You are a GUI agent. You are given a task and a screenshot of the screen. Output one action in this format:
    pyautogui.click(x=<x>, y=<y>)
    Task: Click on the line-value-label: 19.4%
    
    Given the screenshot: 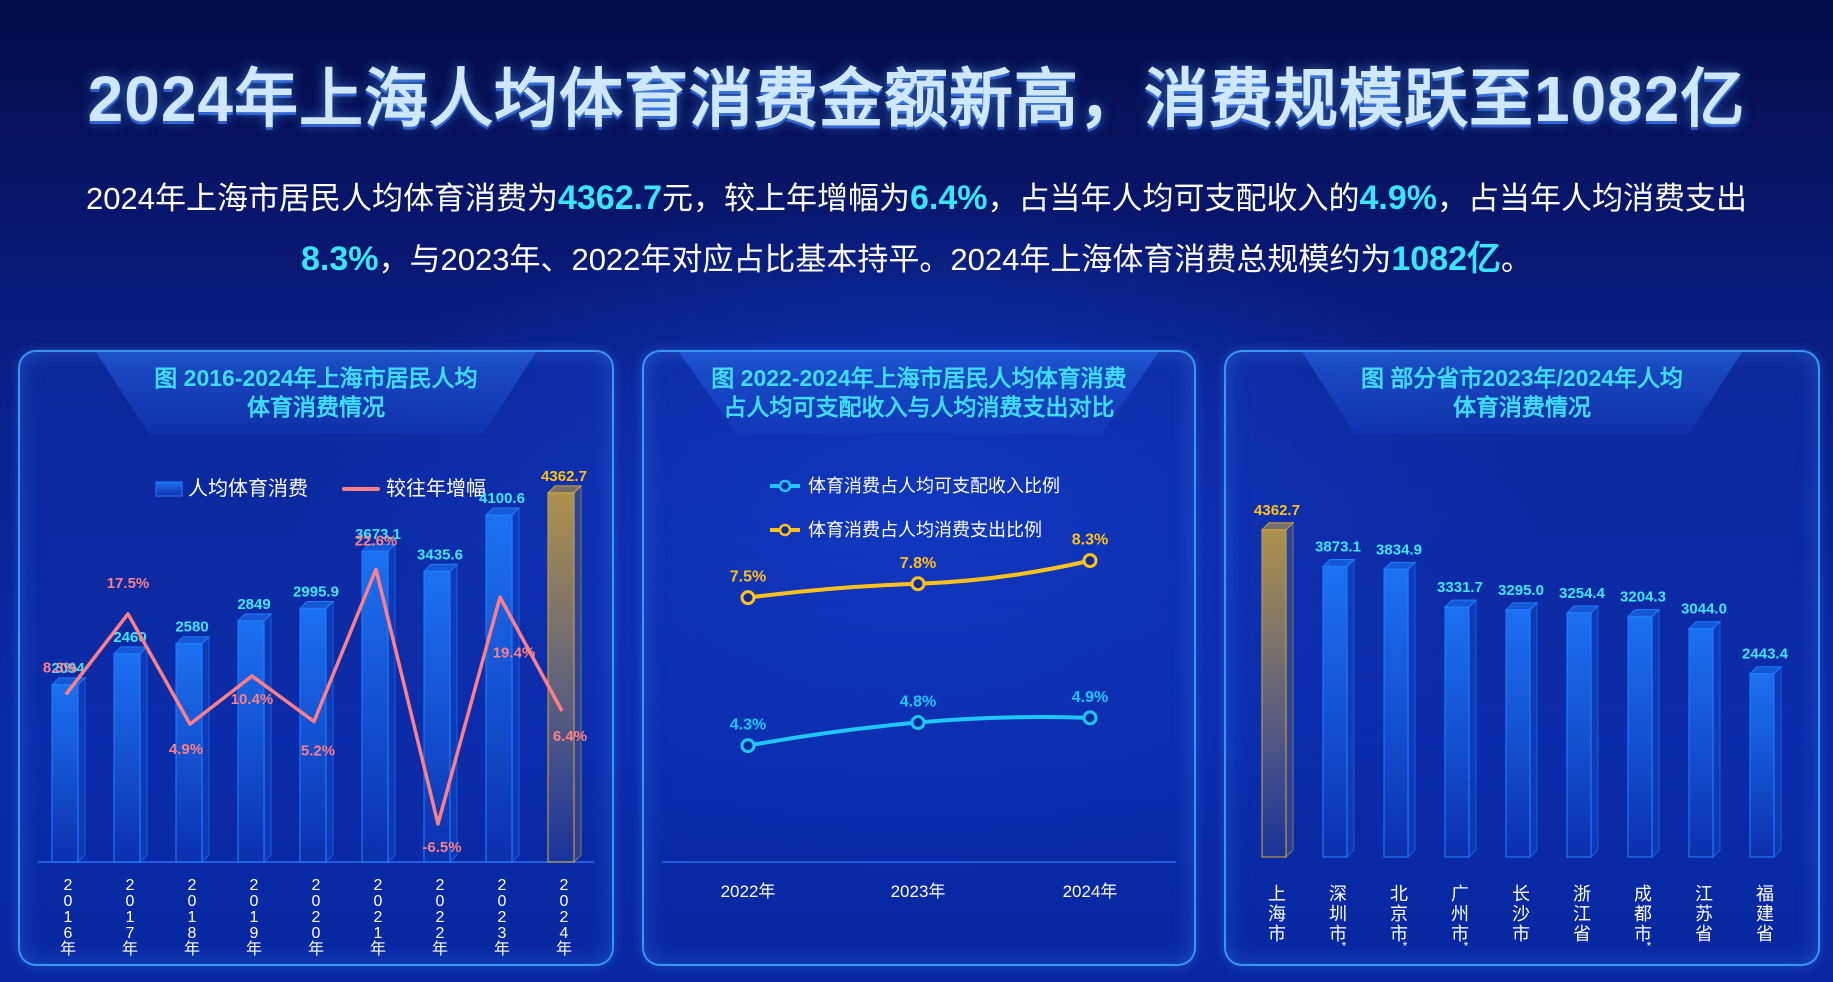 What is the action you would take?
    pyautogui.click(x=514, y=652)
    